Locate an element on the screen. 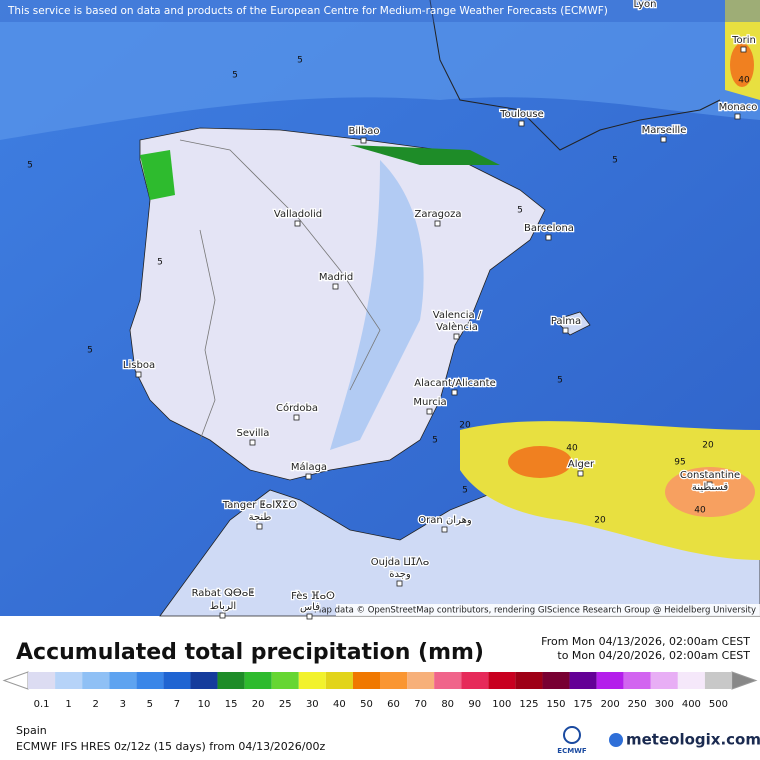 The width and height of the screenshot is (760, 760). header-bg is located at coordinates (380, 11).